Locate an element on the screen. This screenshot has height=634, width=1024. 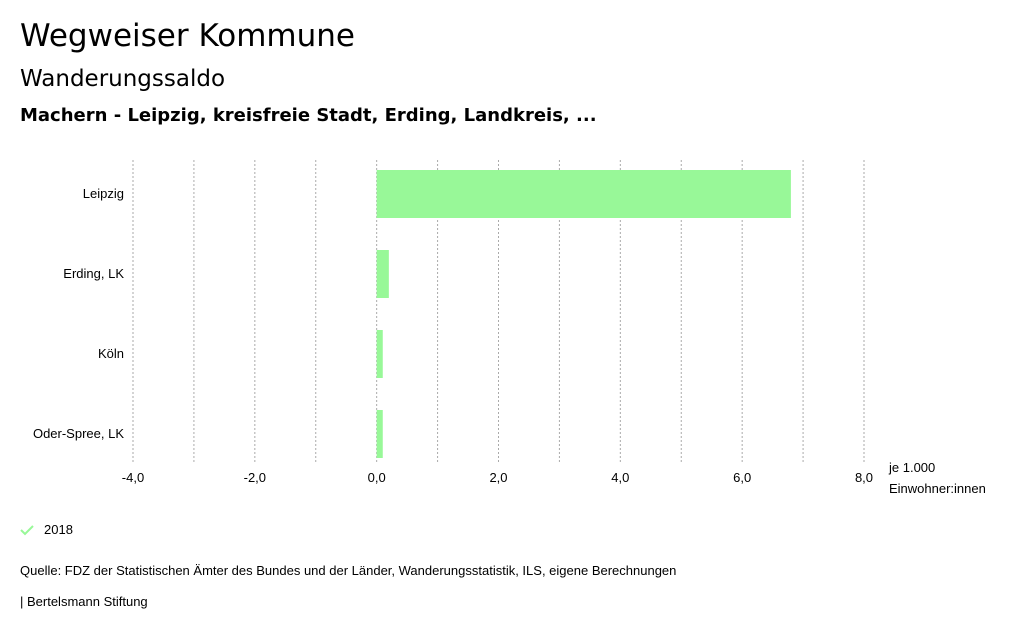
legend-label: 2018 is located at coordinates (58, 529).